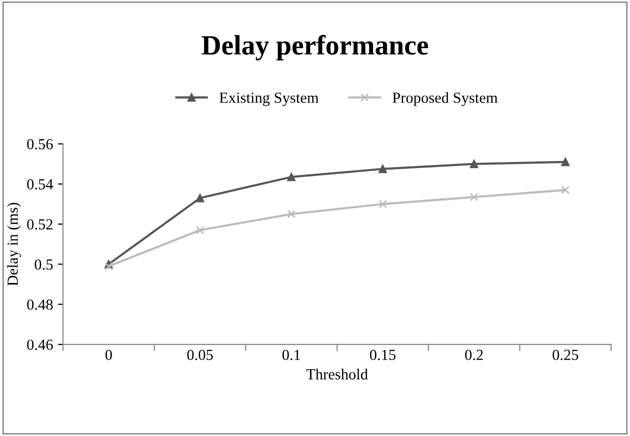 The image size is (630, 436). I want to click on y-tick-label: 0.5, so click(43, 264).